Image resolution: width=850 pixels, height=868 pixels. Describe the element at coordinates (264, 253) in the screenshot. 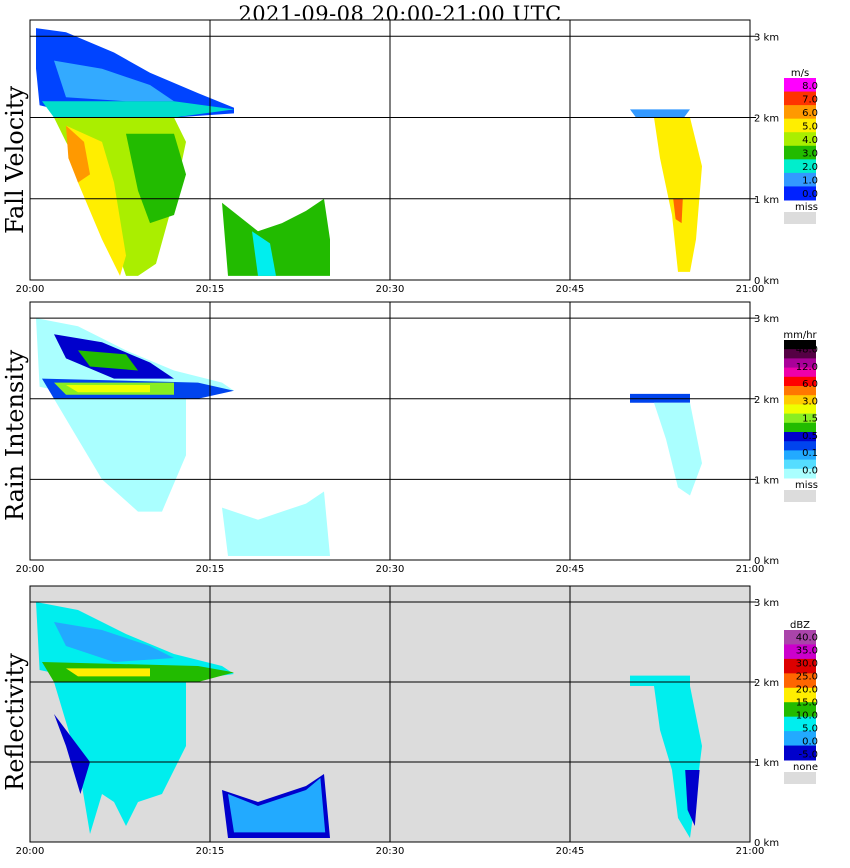

I see `echo-shallow-cyan` at that location.